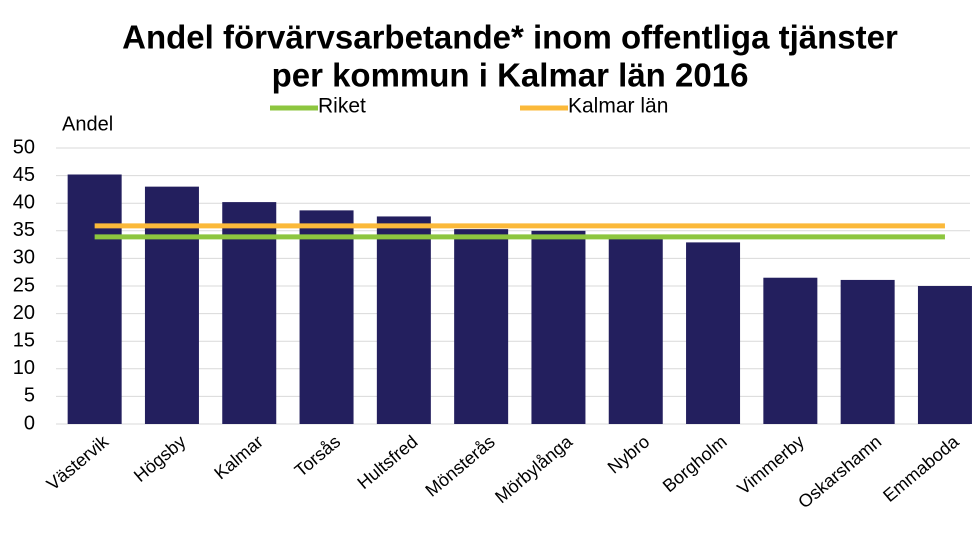  What do you see at coordinates (510, 75) in the screenshot?
I see `chart-title: per kommun i Kalmar län 2016` at bounding box center [510, 75].